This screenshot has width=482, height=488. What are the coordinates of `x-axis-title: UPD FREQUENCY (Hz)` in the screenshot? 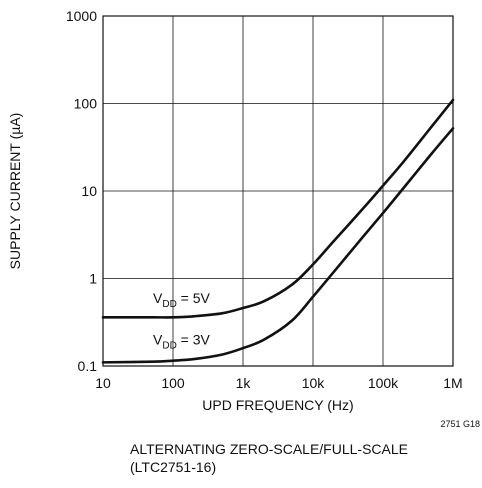 It's located at (277, 405).